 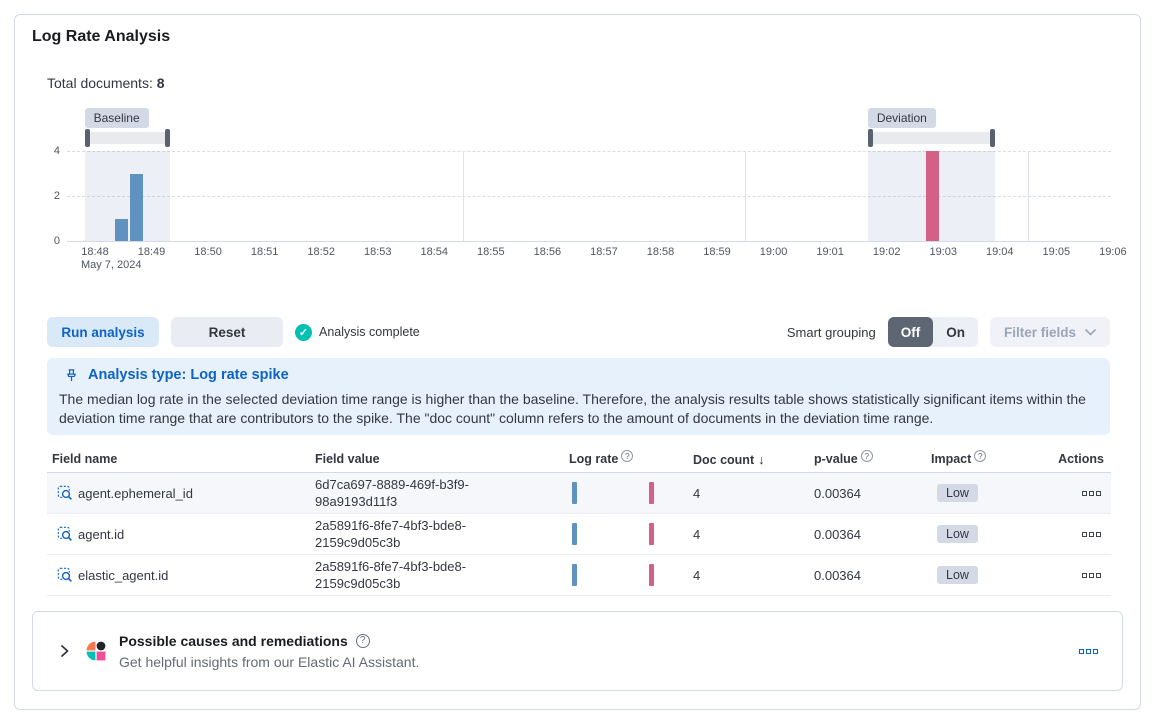 I want to click on x-axis-tick-label: 19:06, so click(x=1113, y=252).